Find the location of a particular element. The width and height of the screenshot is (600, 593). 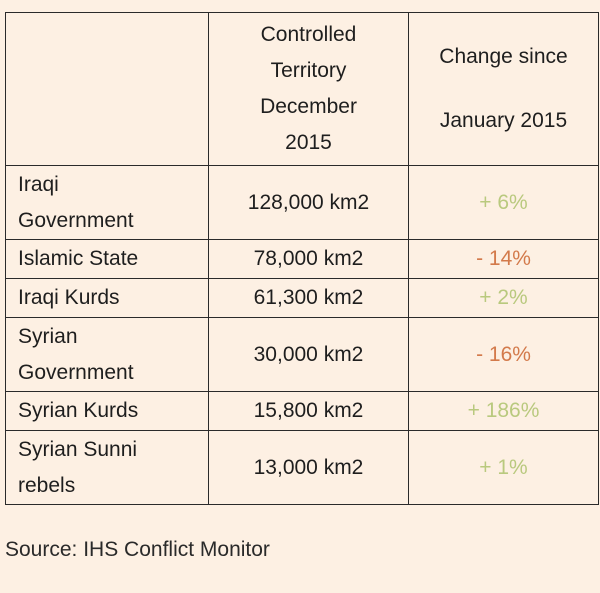

row-area: 15,800 km2 is located at coordinates (308, 411).